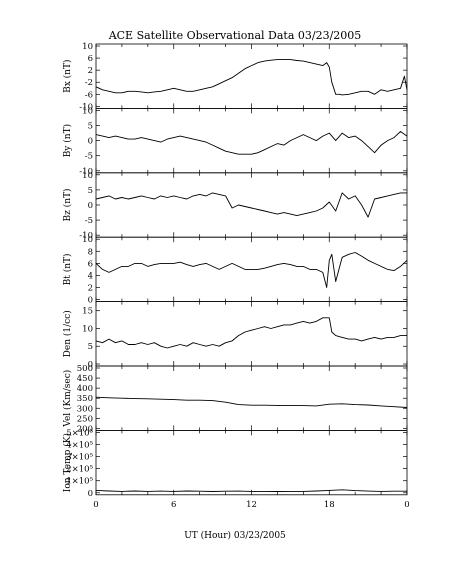 This screenshot has height=566, width=453. Describe the element at coordinates (67, 333) in the screenshot. I see `y-axis-label: Den (1/cc)` at that location.